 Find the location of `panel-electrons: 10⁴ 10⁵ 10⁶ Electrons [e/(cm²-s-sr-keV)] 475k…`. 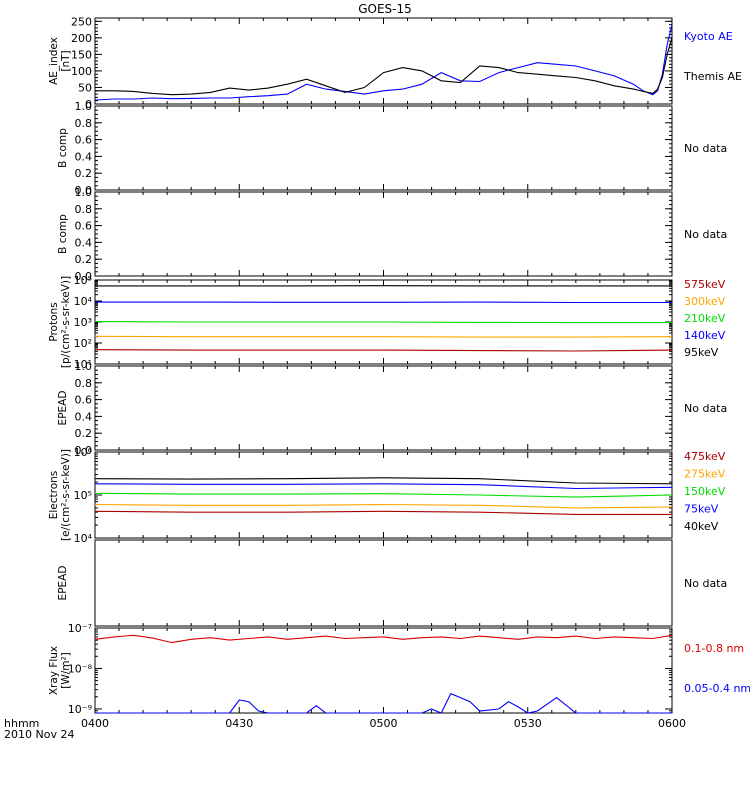

panel-electrons: 10⁴ 10⁵ 10⁶ Electrons [e/(cm²-s-sr-keV)] 475k… is located at coordinates (387, 495).